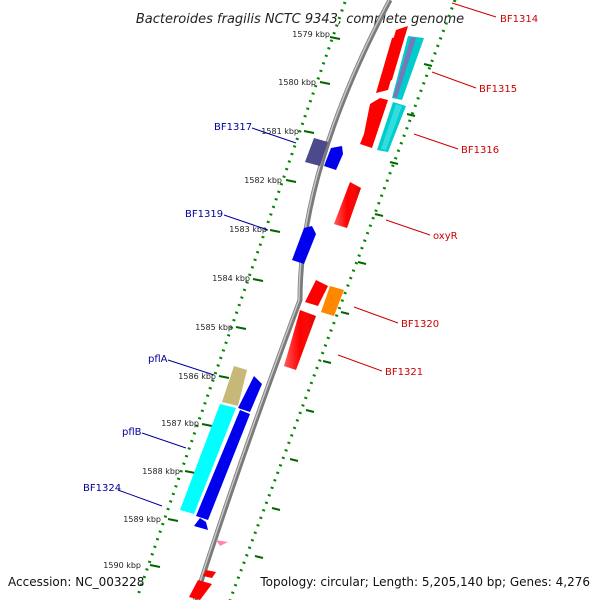  I want to click on kbp-label: 1587 kbp, so click(180, 423).